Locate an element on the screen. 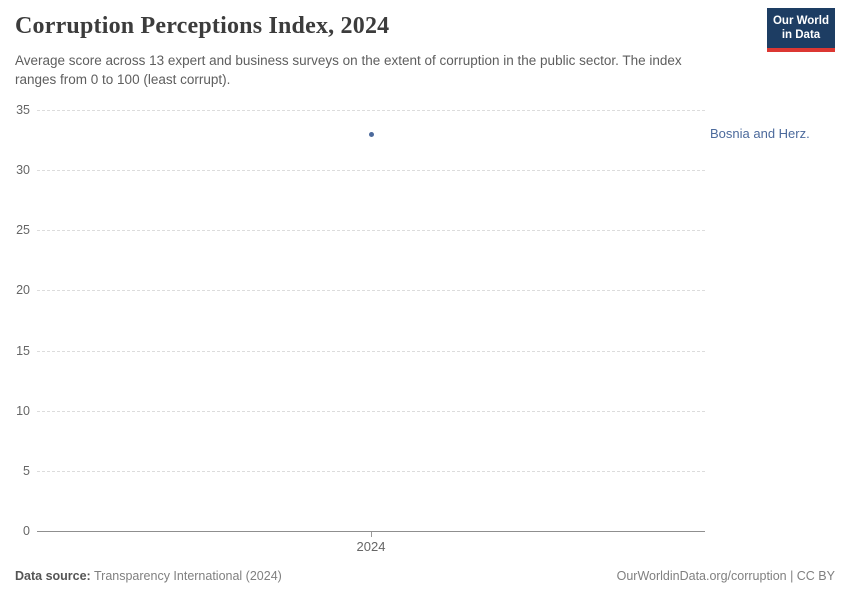 Image resolution: width=850 pixels, height=600 pixels. data-source-label: Data source: is located at coordinates (53, 576).